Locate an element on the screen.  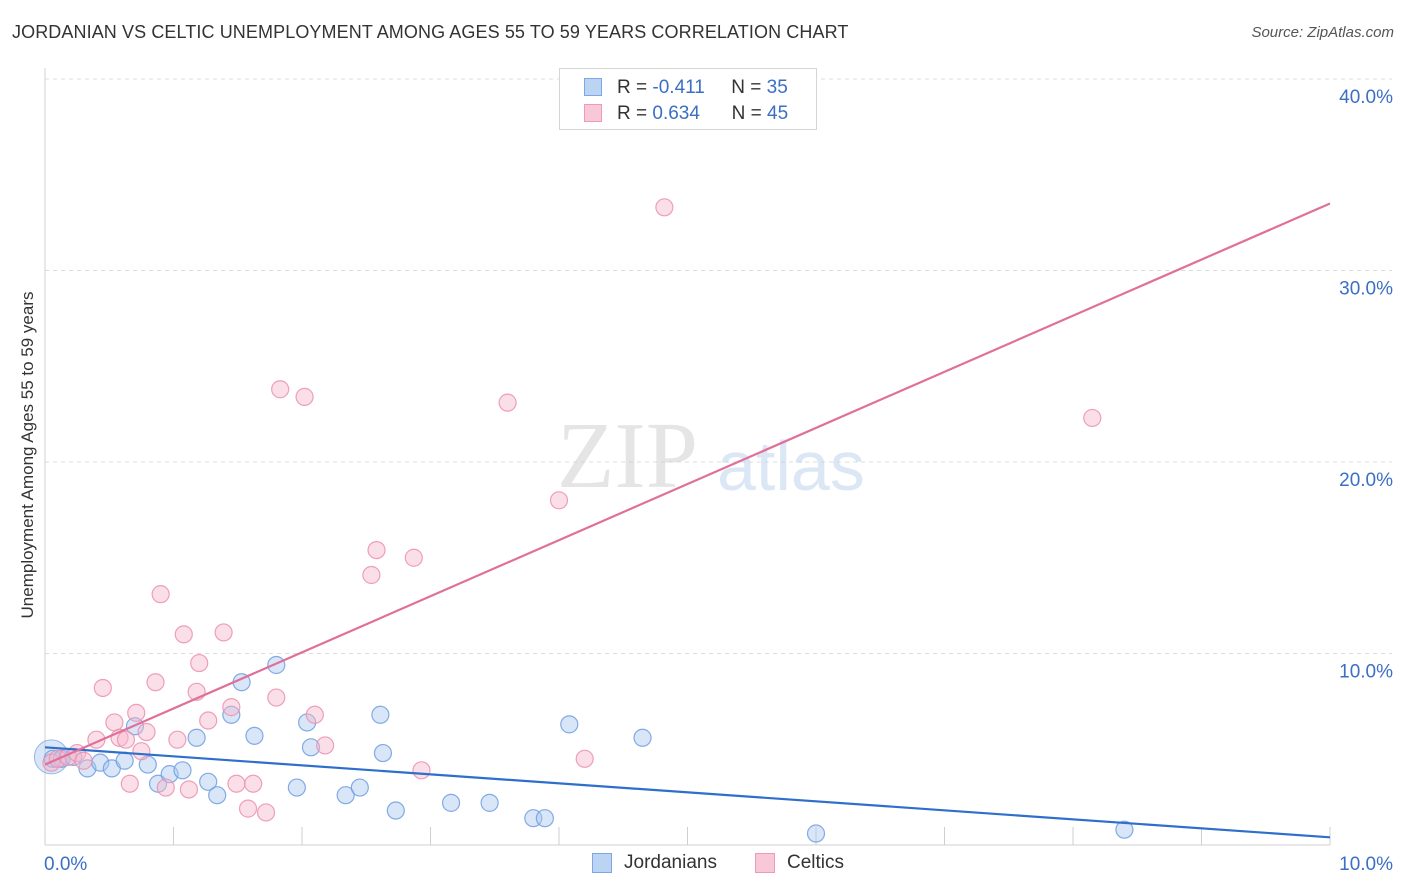
legend-swatch-celtics is located at coordinates (593, 113).